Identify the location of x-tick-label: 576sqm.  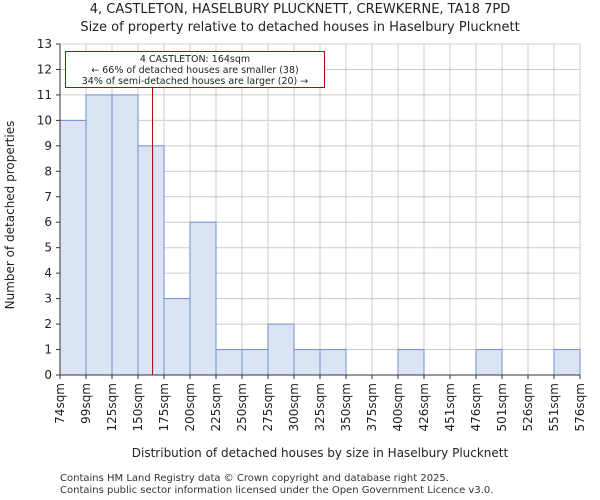
(580, 407).